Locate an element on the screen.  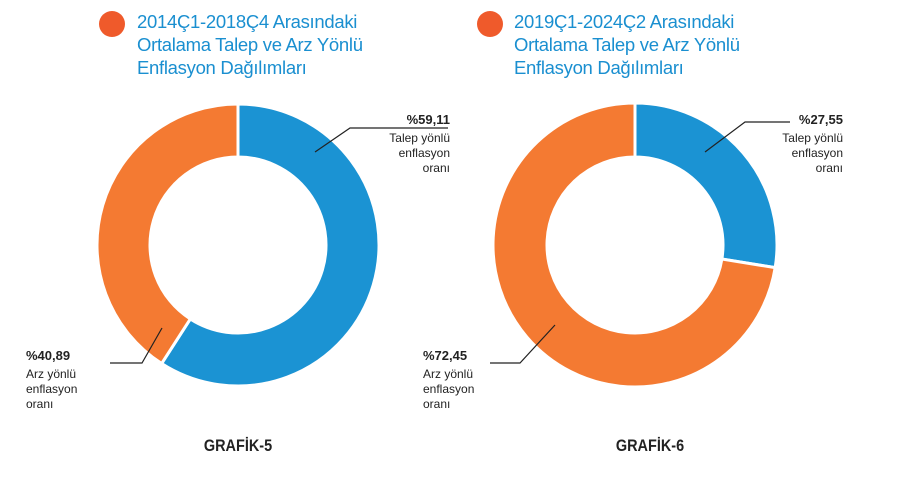
chart-caption: GRAFİK-5 is located at coordinates (238, 445).